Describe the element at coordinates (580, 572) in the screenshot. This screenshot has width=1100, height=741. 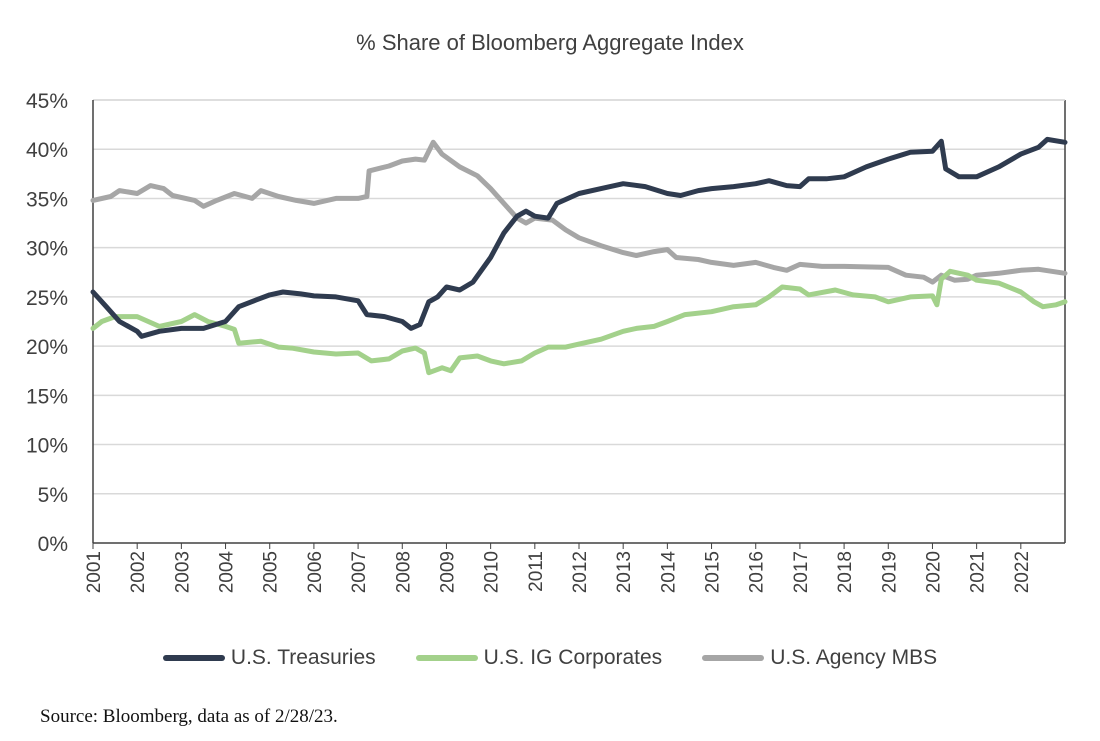
I see `x-tick-label: 2012` at that location.